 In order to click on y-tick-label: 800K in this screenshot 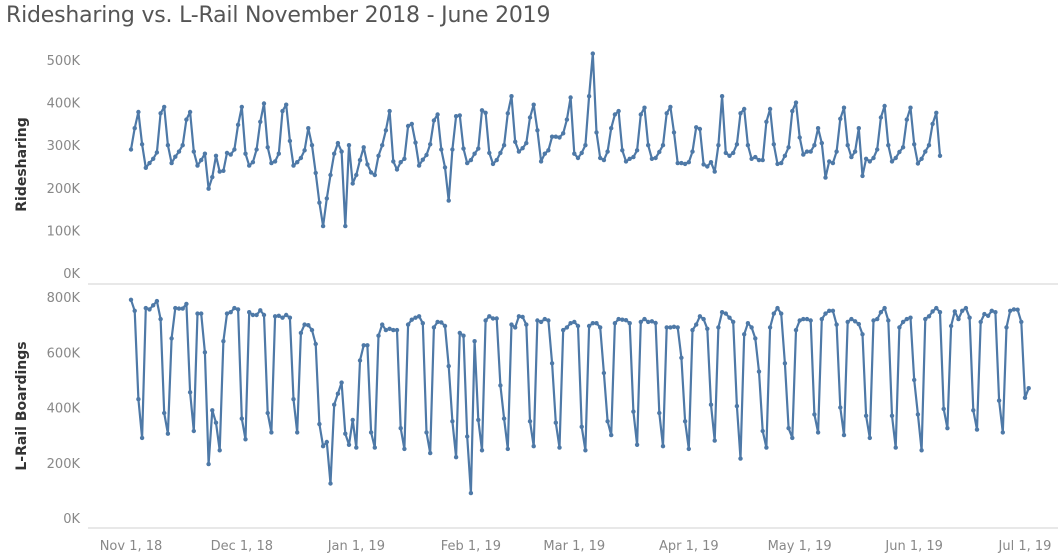, I will do `click(64, 298)`.